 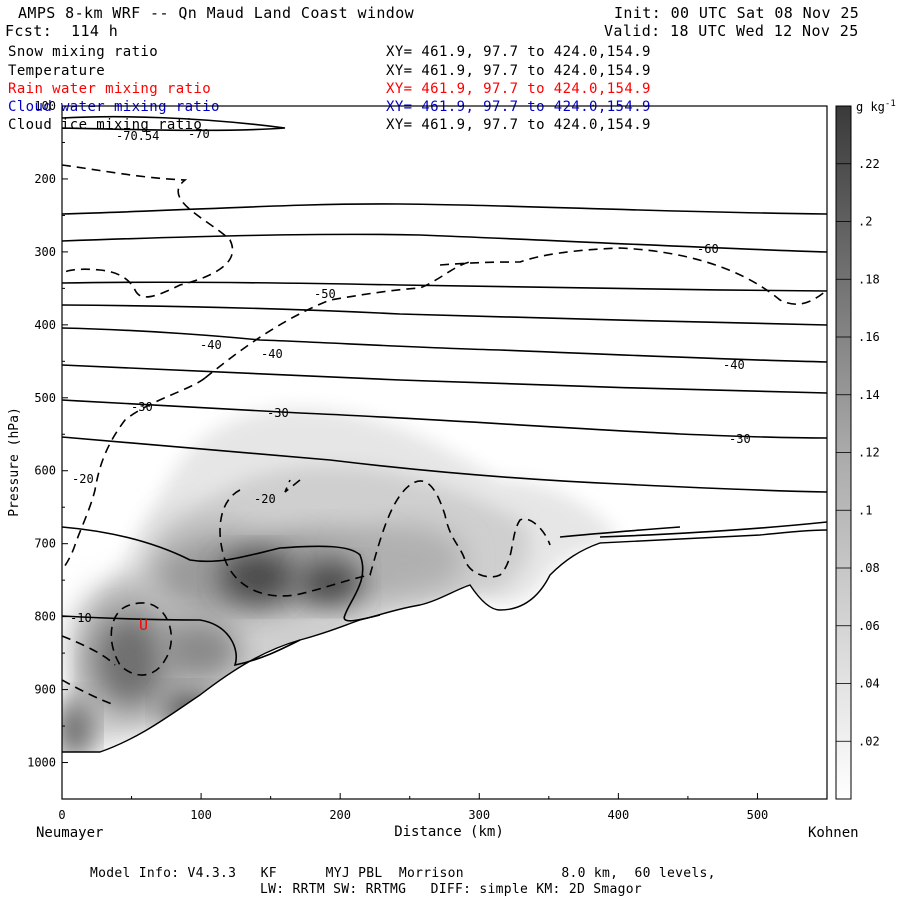 What do you see at coordinates (731, 31) in the screenshot?
I see `valid-time: Valid: 18 UTC Wed 12 Nov 25` at bounding box center [731, 31].